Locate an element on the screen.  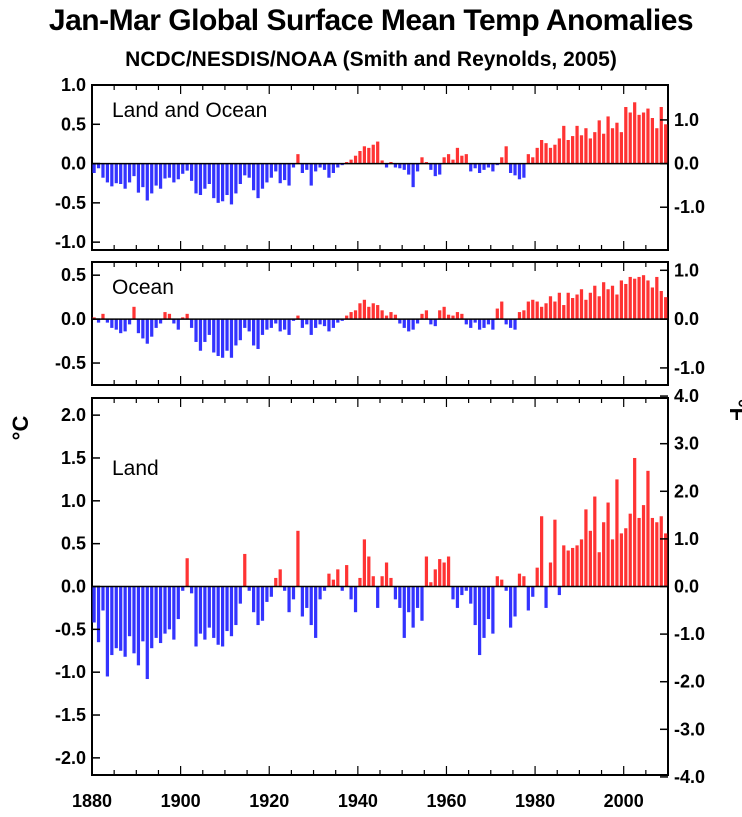
bar-2-1922 is located at coordinates (280, 325).